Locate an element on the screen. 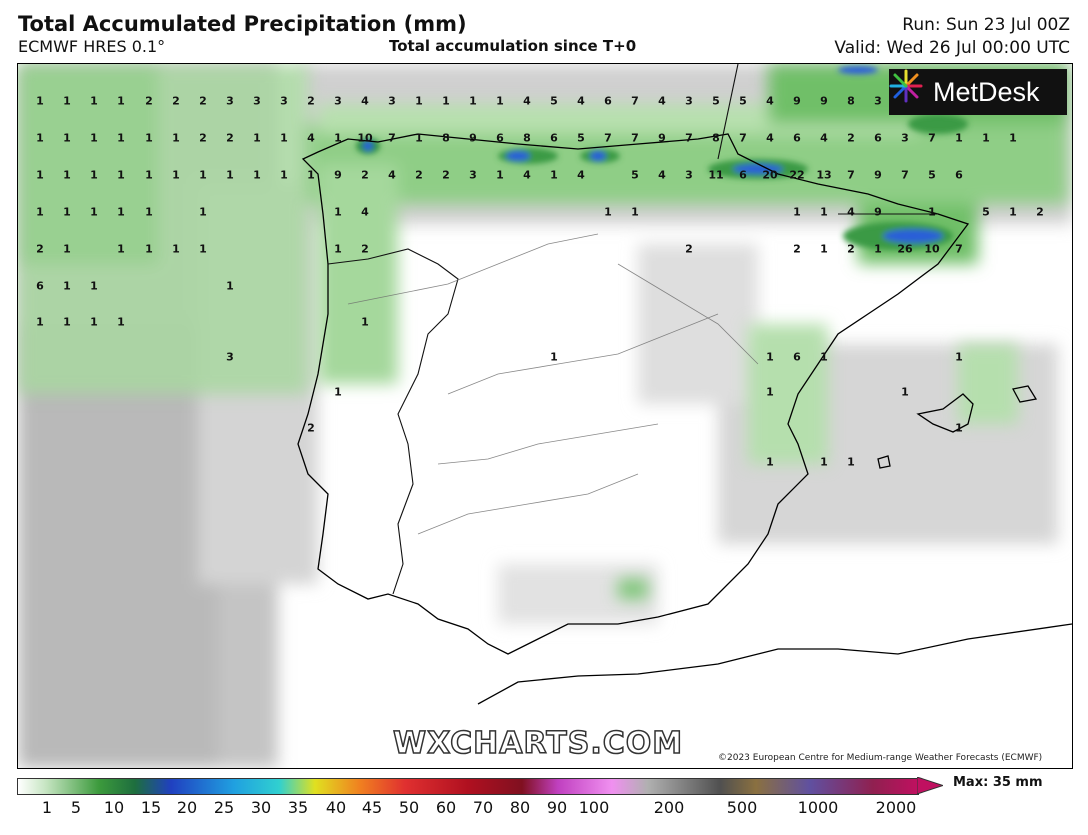  chart-title: Total Accumulated Precipitation (mm) is located at coordinates (242, 24).